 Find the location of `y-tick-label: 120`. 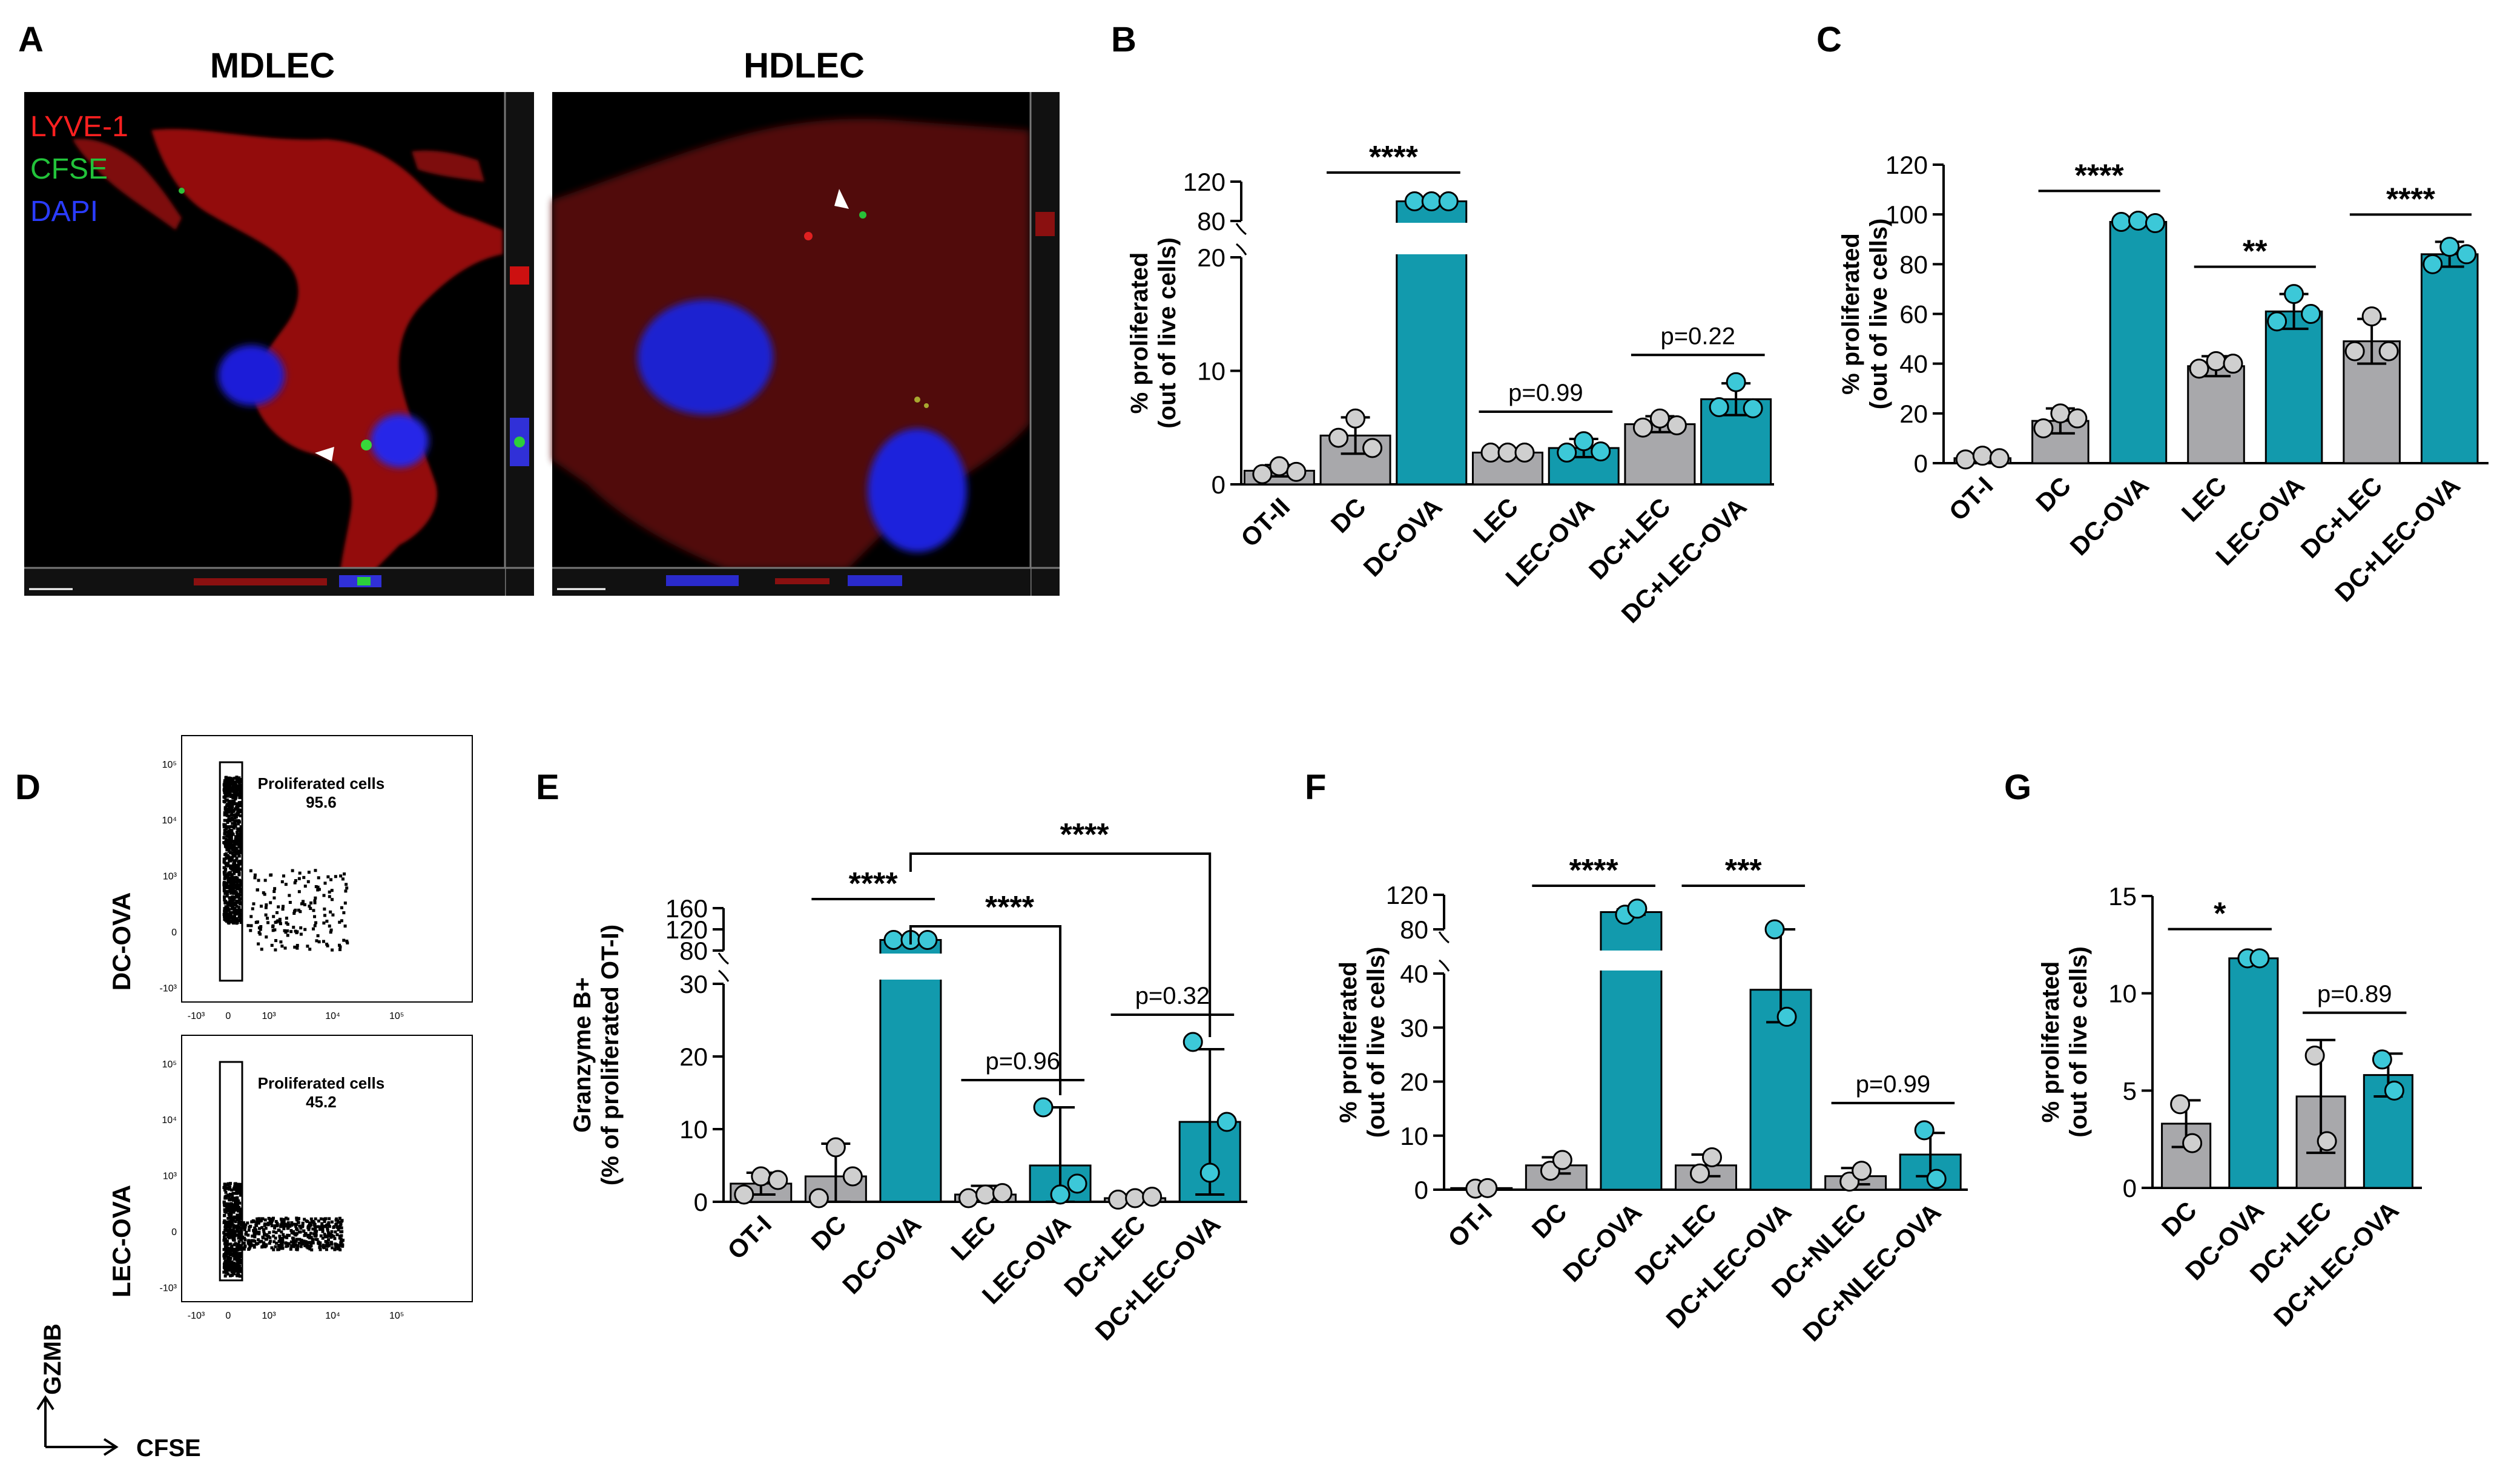

y-tick-label: 120 is located at coordinates (1204, 182).